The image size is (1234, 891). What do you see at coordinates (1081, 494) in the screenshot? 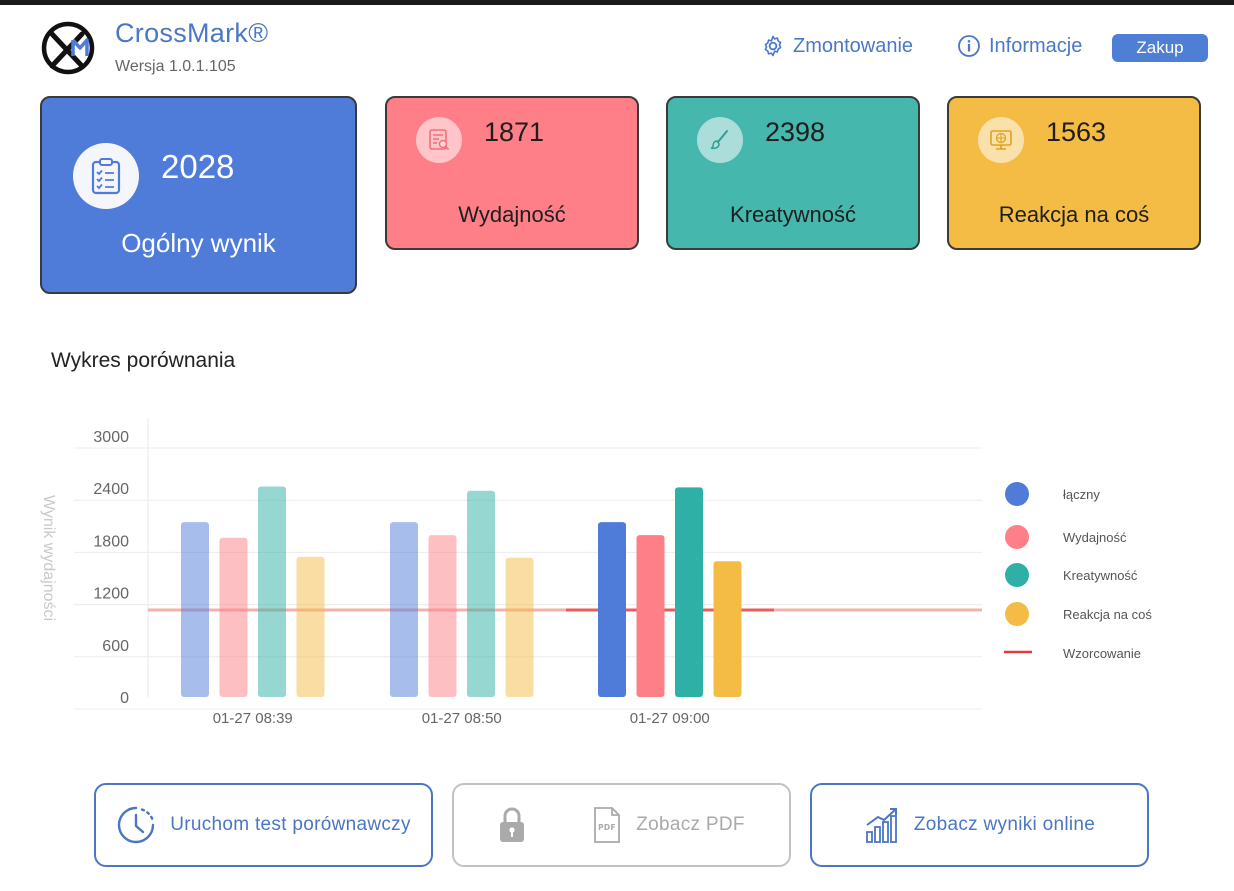
I see `legend-label: łączny` at bounding box center [1081, 494].